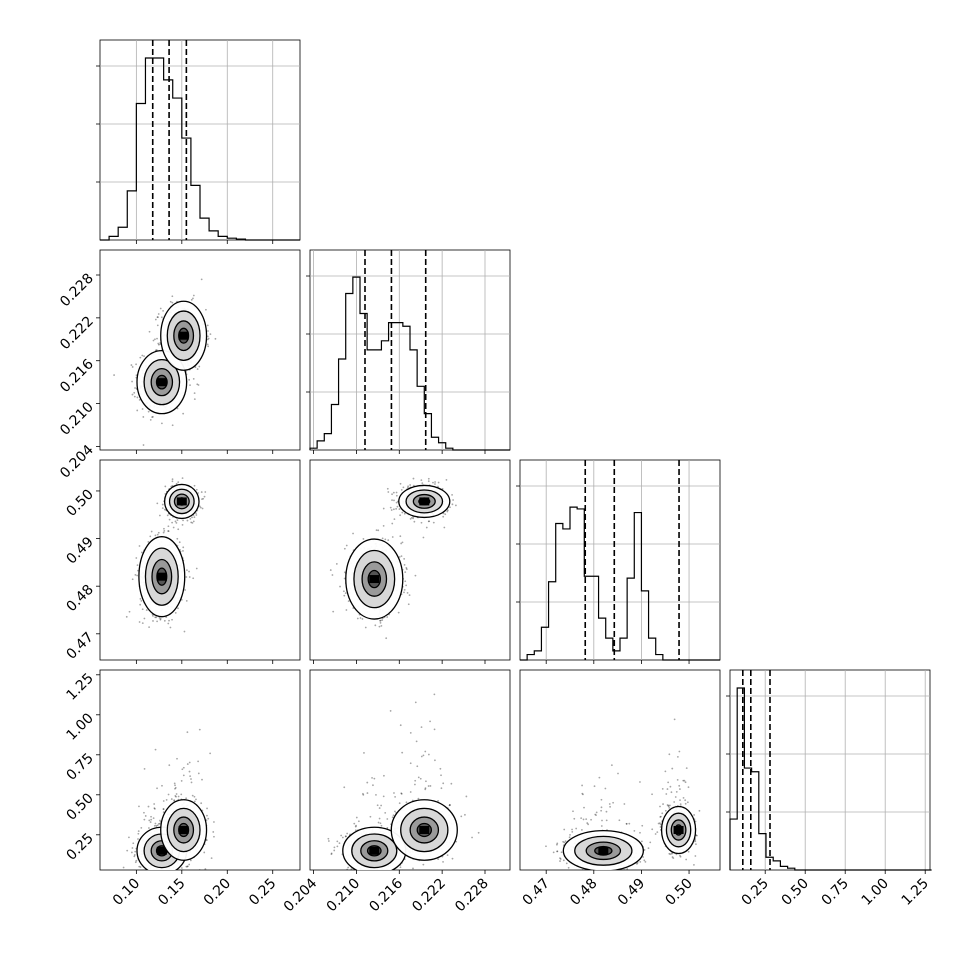 The height and width of the screenshot is (970, 970). I want to click on histogram, so click(408, 350).